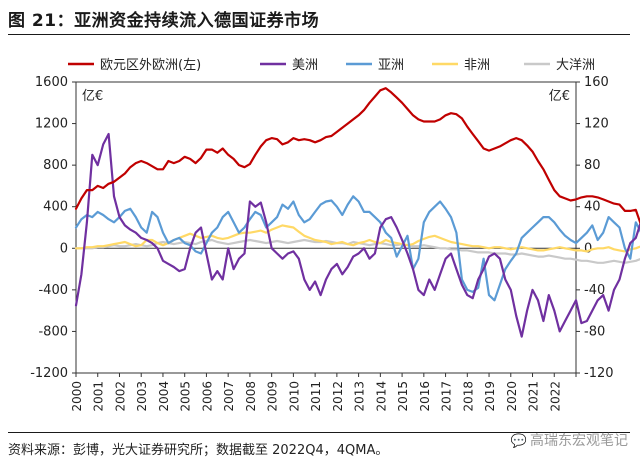 Image resolution: width=640 pixels, height=465 pixels. What do you see at coordinates (51, 124) in the screenshot?
I see `left-tick-label: 1200` at bounding box center [51, 124].